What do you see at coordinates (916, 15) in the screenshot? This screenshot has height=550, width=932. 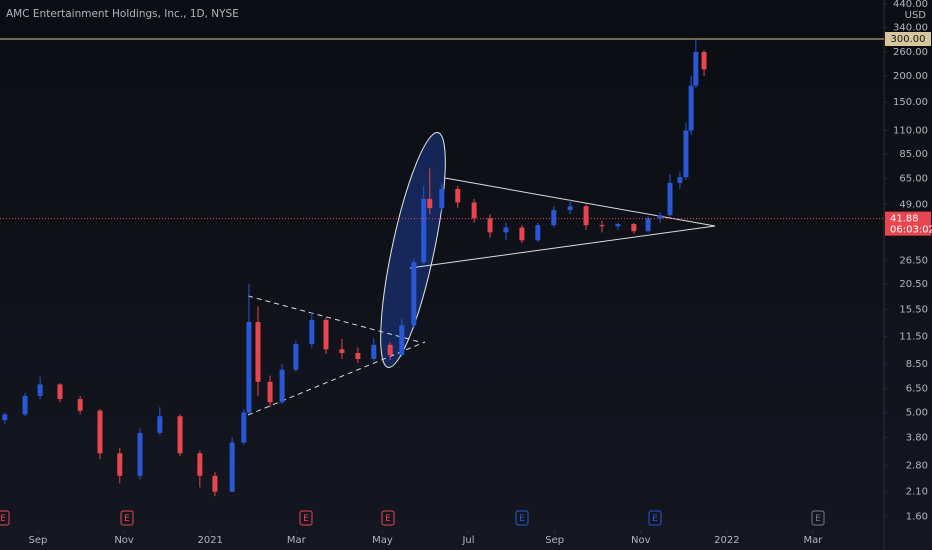 I see `currency: USD` at bounding box center [916, 15].